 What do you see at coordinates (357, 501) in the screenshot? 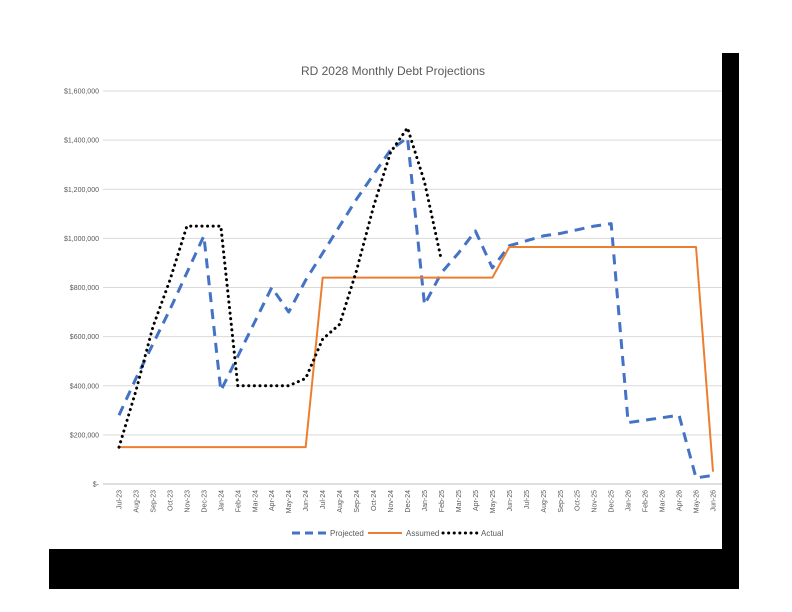
I see `x-tick-label: Sep-24` at bounding box center [357, 501].